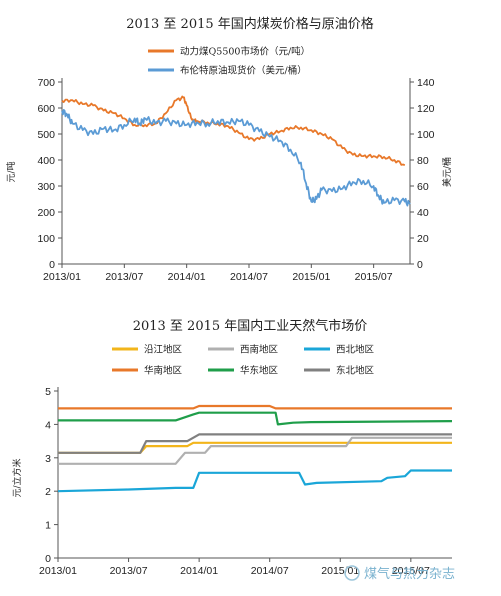 The width and height of the screenshot is (501, 596). What do you see at coordinates (48, 492) in the screenshot?
I see `chart-1-ytick-label: 2` at bounding box center [48, 492].